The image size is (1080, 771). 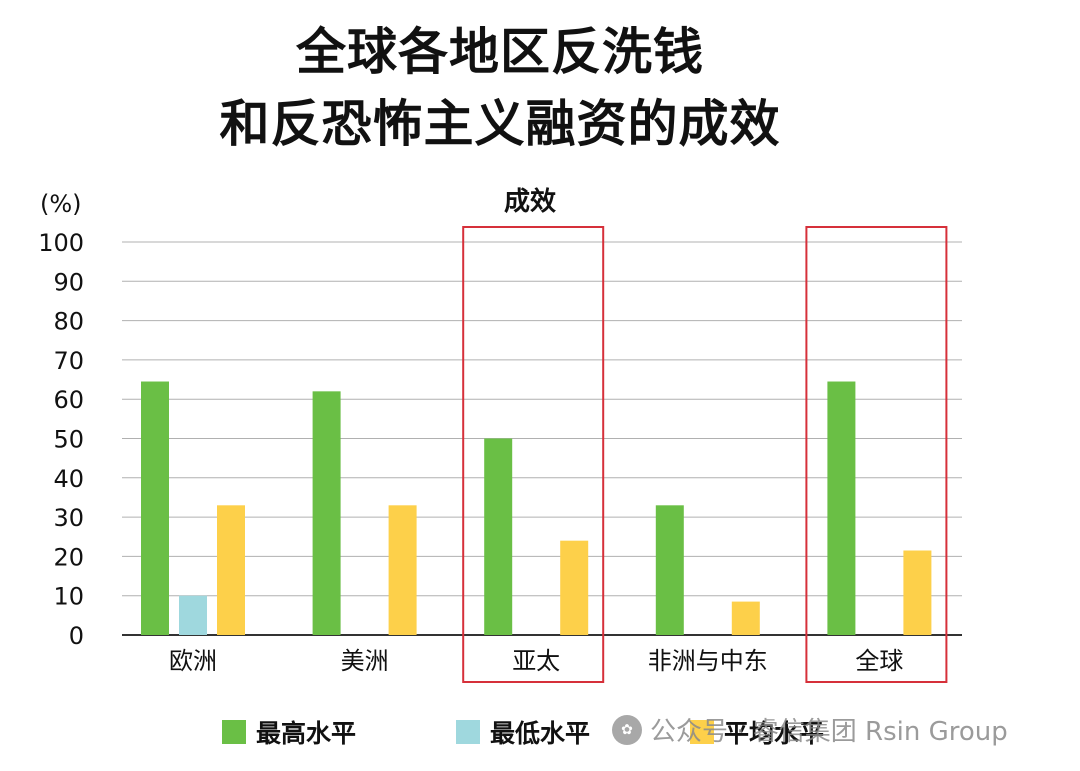 What do you see at coordinates (61, 243) in the screenshot?
I see `y-tick-label: 100` at bounding box center [61, 243].